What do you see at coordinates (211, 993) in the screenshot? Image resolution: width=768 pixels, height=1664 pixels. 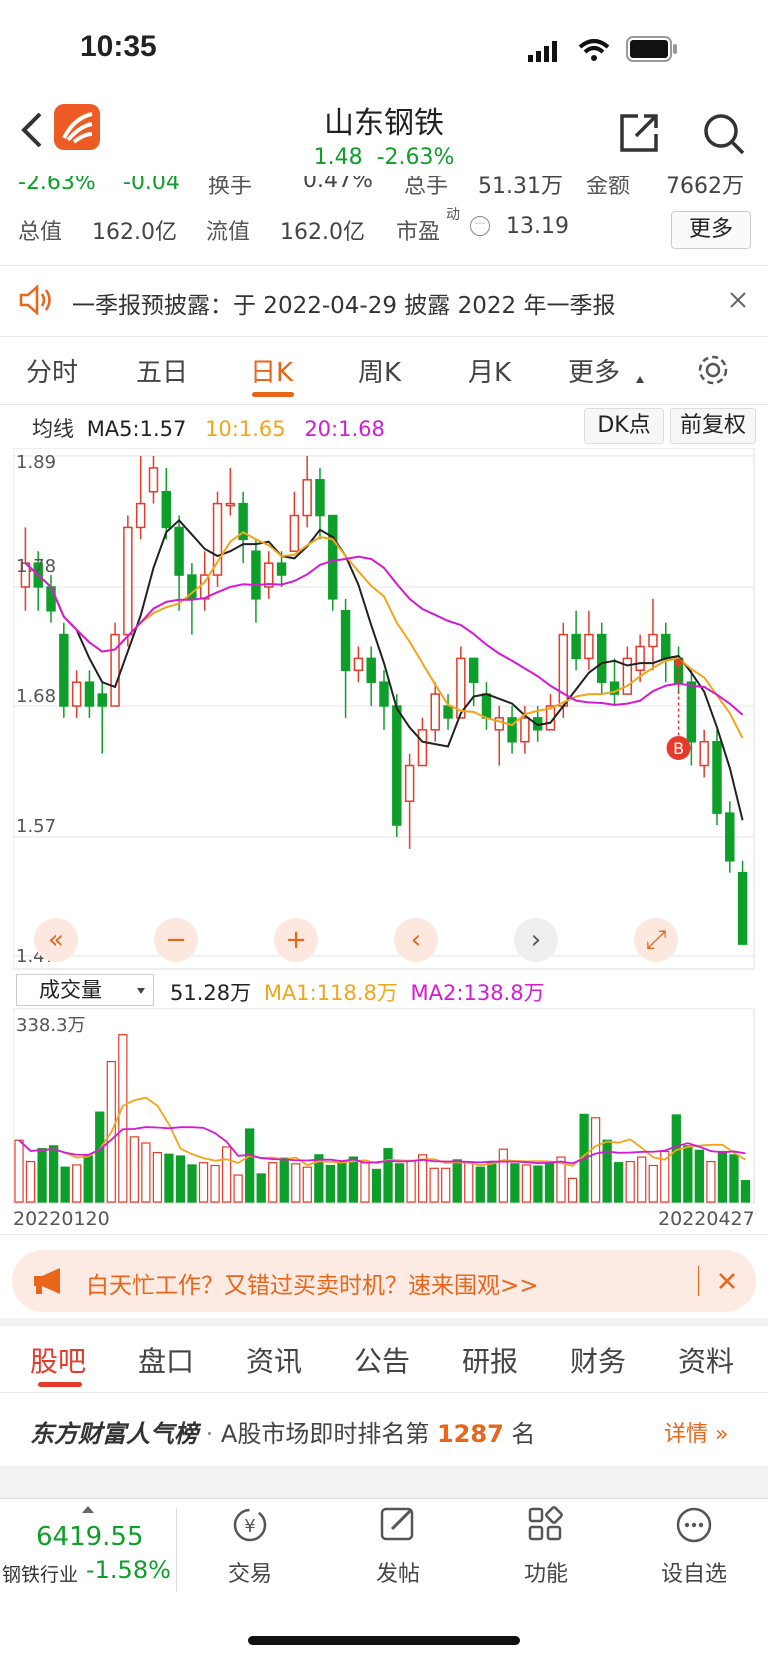 I see `volume-value: 51.28万` at bounding box center [211, 993].